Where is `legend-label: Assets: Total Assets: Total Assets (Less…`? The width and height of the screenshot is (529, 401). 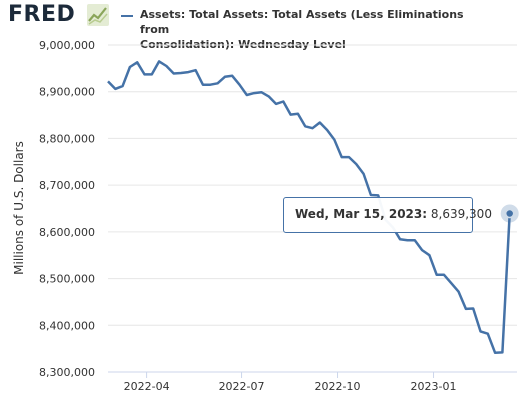
legend-label: Assets: Total Assets: Total Assets (Less… is located at coordinates (305, 29).